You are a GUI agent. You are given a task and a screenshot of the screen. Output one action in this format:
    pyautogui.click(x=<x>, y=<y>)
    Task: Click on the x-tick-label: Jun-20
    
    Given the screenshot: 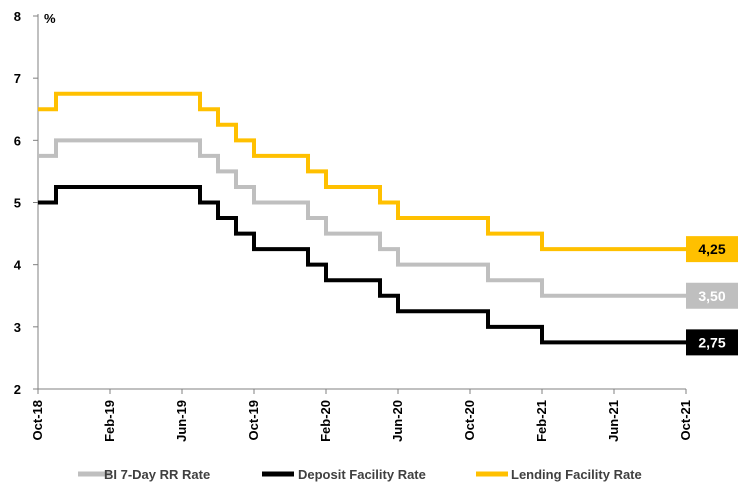 What is the action you would take?
    pyautogui.click(x=397, y=421)
    